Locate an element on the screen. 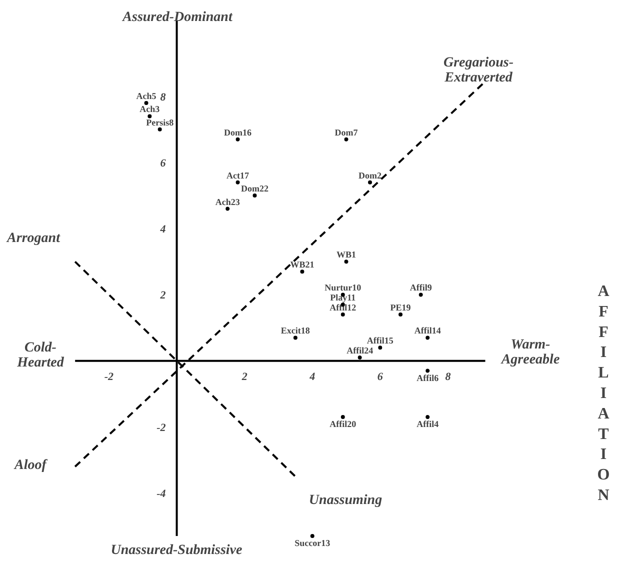 The image size is (639, 562). annotation: Ach5 is located at coordinates (146, 95).